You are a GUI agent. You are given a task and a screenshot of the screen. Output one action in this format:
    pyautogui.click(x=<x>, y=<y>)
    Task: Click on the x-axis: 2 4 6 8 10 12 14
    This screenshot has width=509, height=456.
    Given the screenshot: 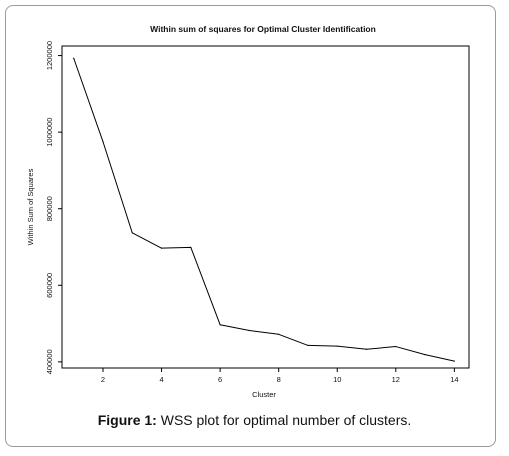 What is the action you would take?
    pyautogui.click(x=280, y=376)
    